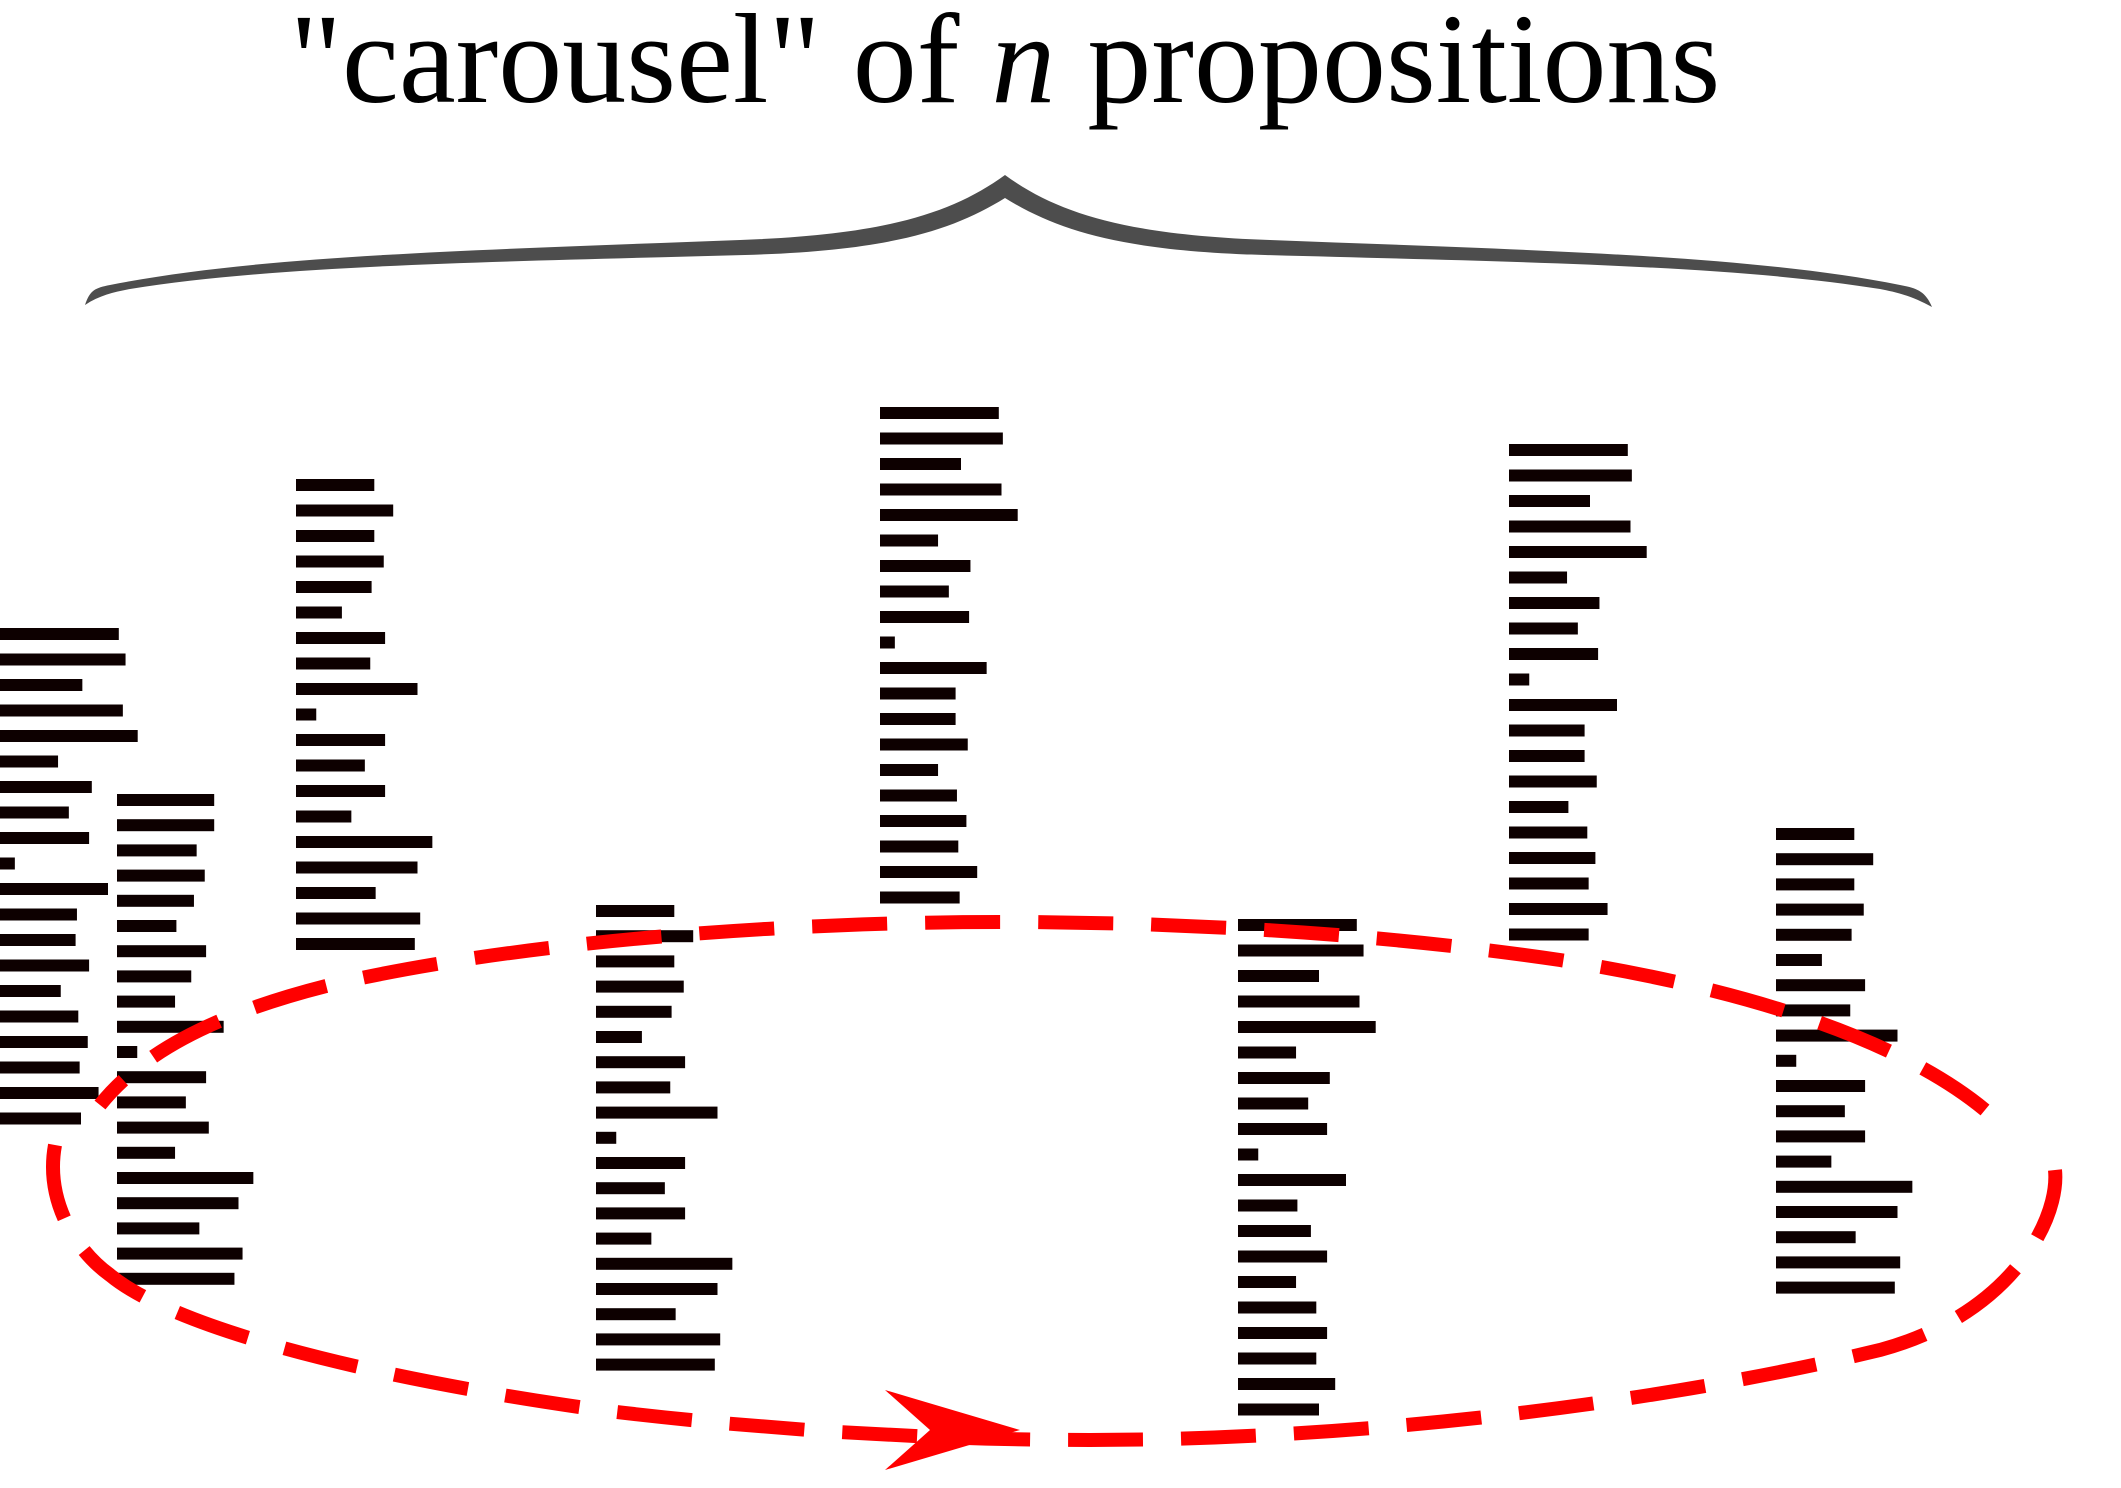  What do you see at coordinates (1042, 1015) in the screenshot?
I see `carousel-ring-back` at bounding box center [1042, 1015].